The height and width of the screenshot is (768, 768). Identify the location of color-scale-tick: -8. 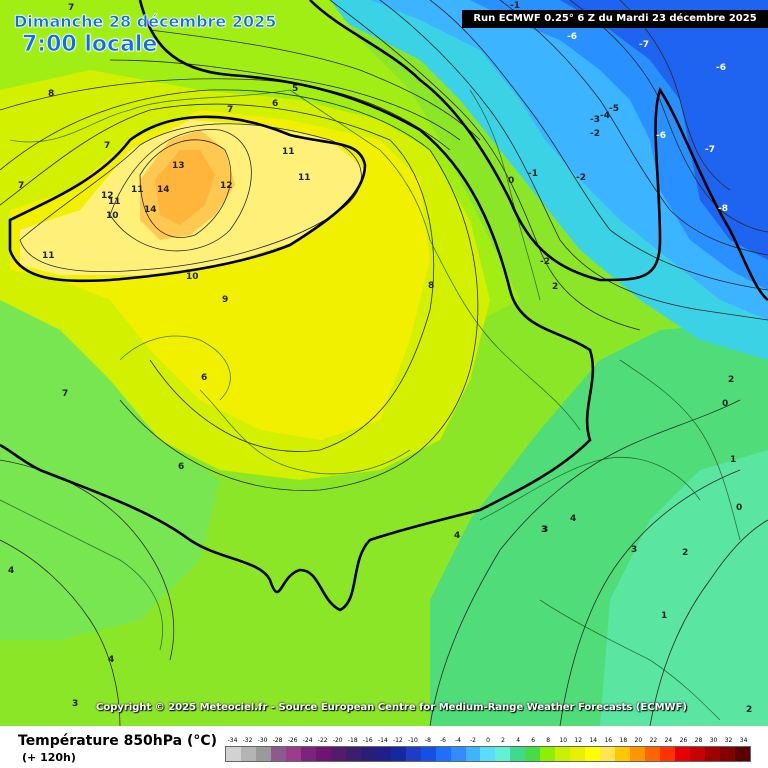
(427, 740).